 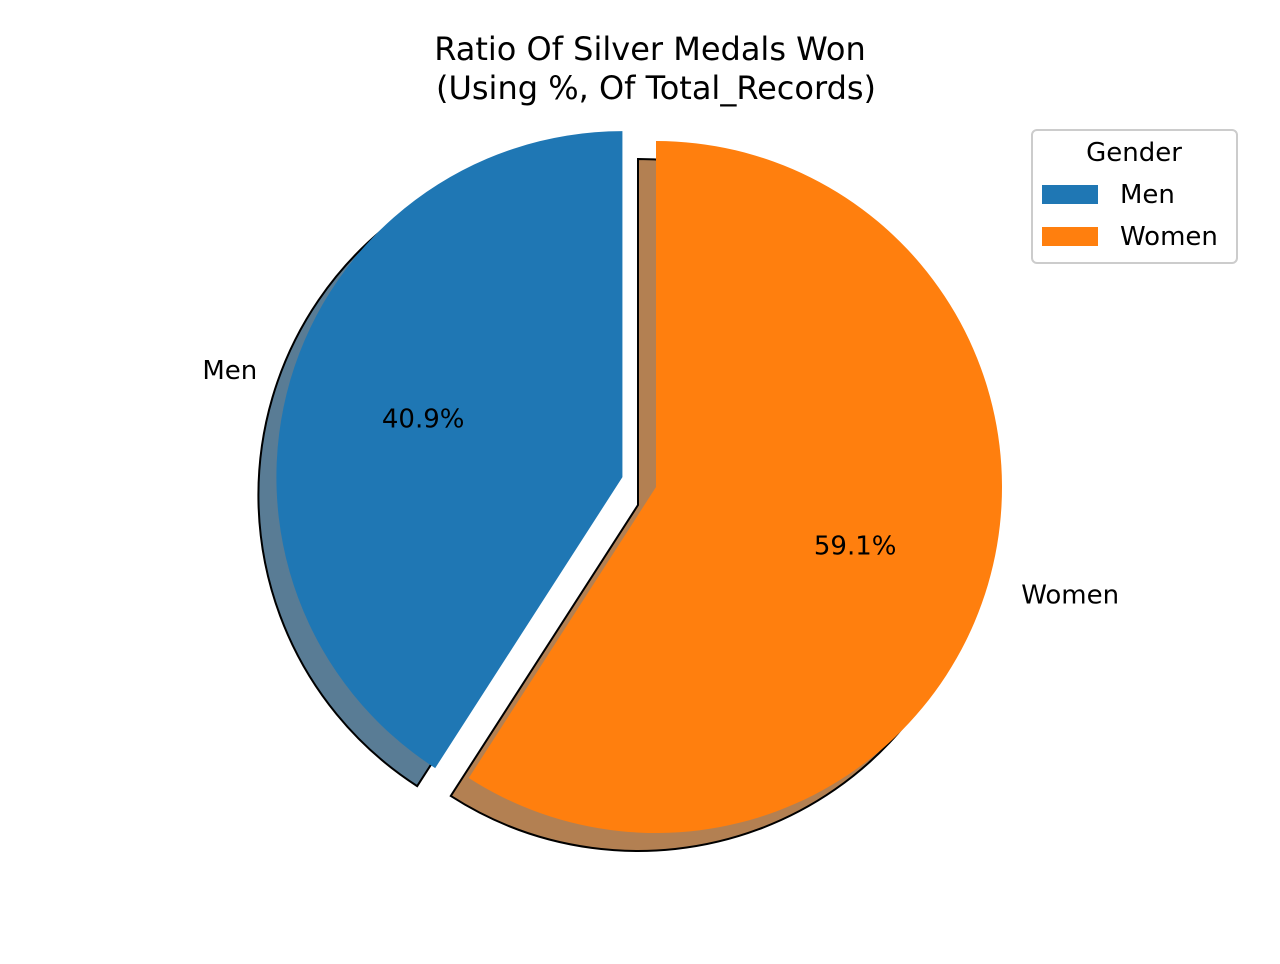 I want to click on legend-swatch-men, so click(x=1070, y=194).